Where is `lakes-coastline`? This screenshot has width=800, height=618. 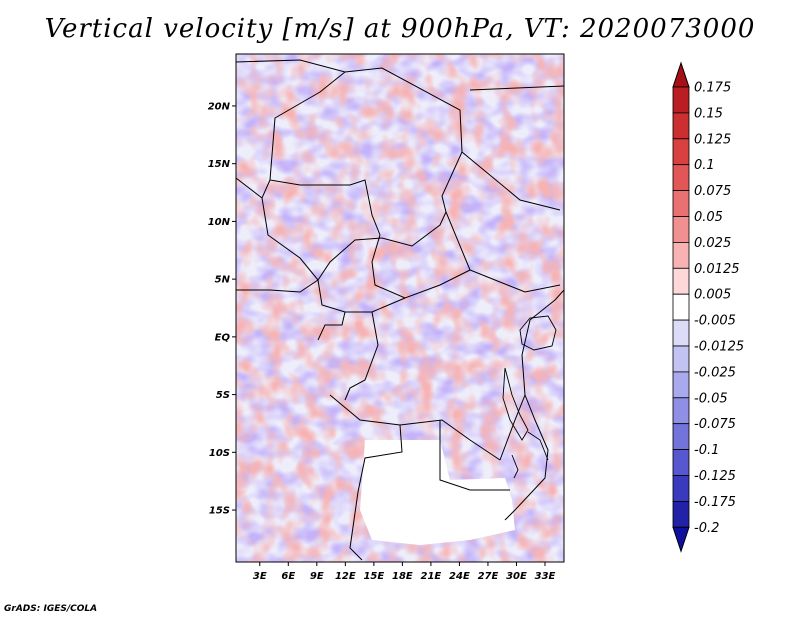
lakes-coastline is located at coordinates (529, 397).